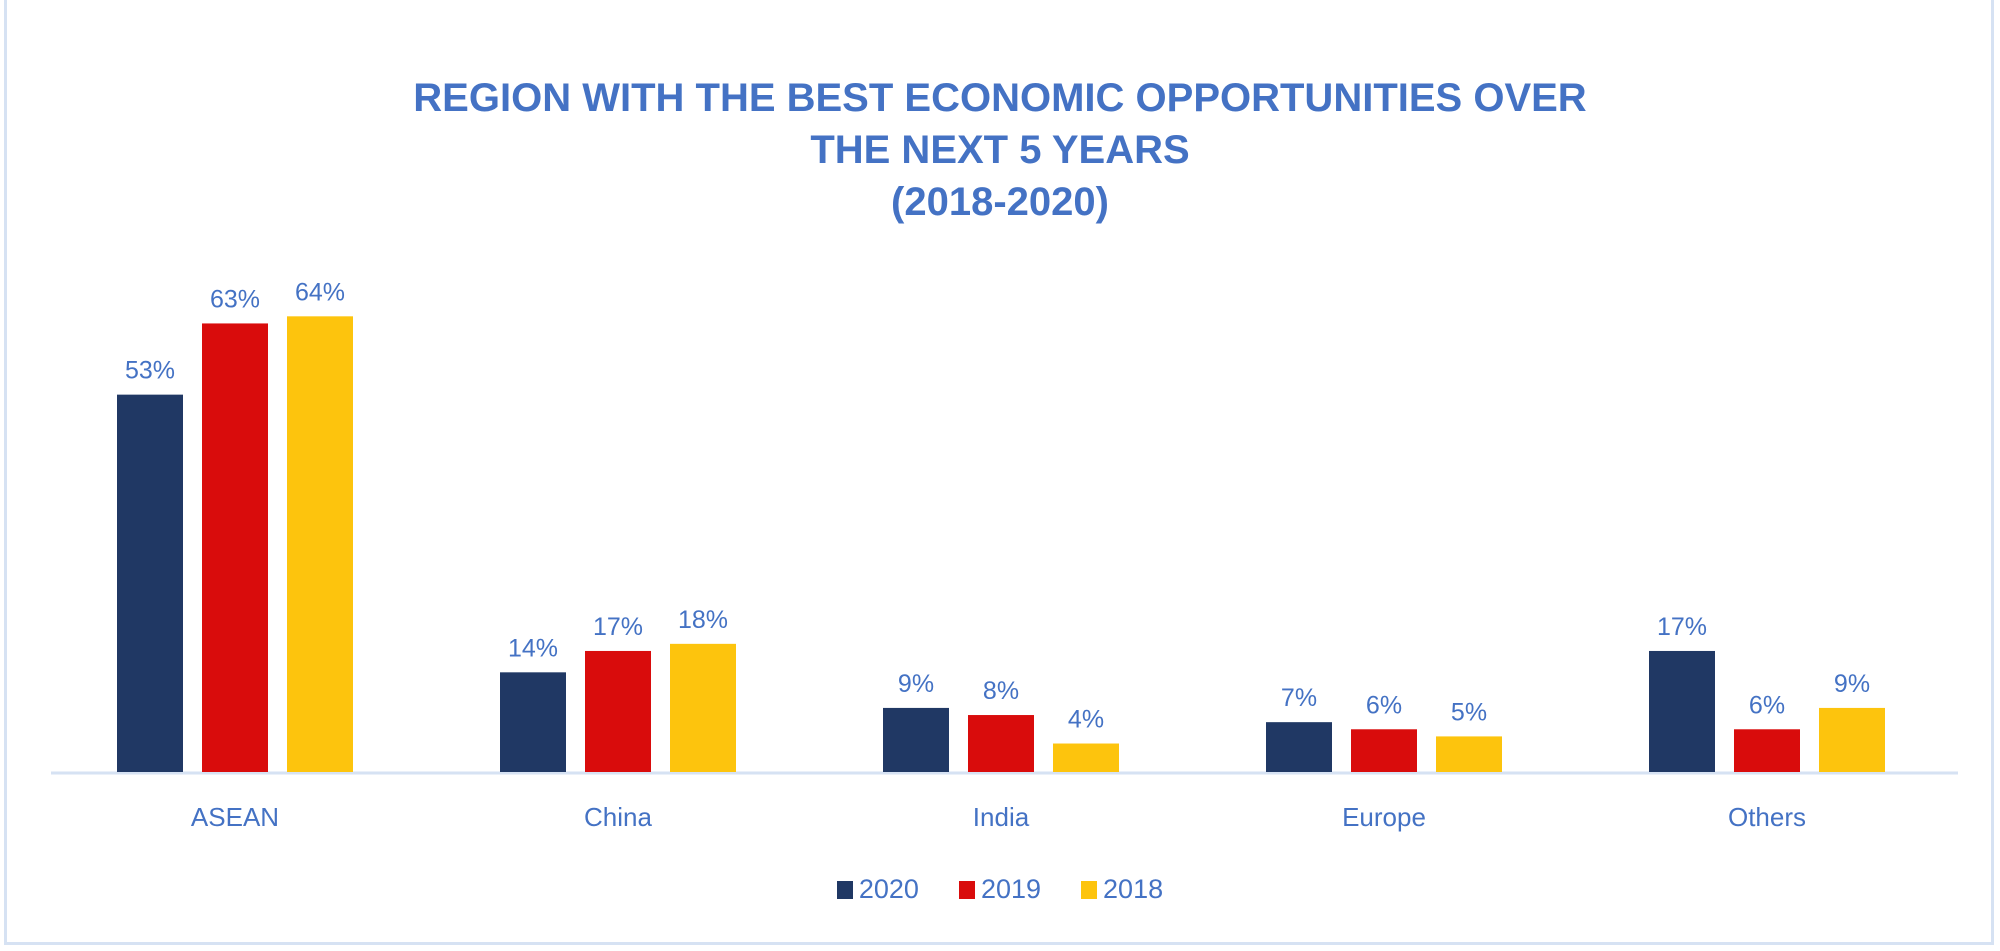  Describe the element at coordinates (1299, 698) in the screenshot. I see `data-label: 7%` at that location.